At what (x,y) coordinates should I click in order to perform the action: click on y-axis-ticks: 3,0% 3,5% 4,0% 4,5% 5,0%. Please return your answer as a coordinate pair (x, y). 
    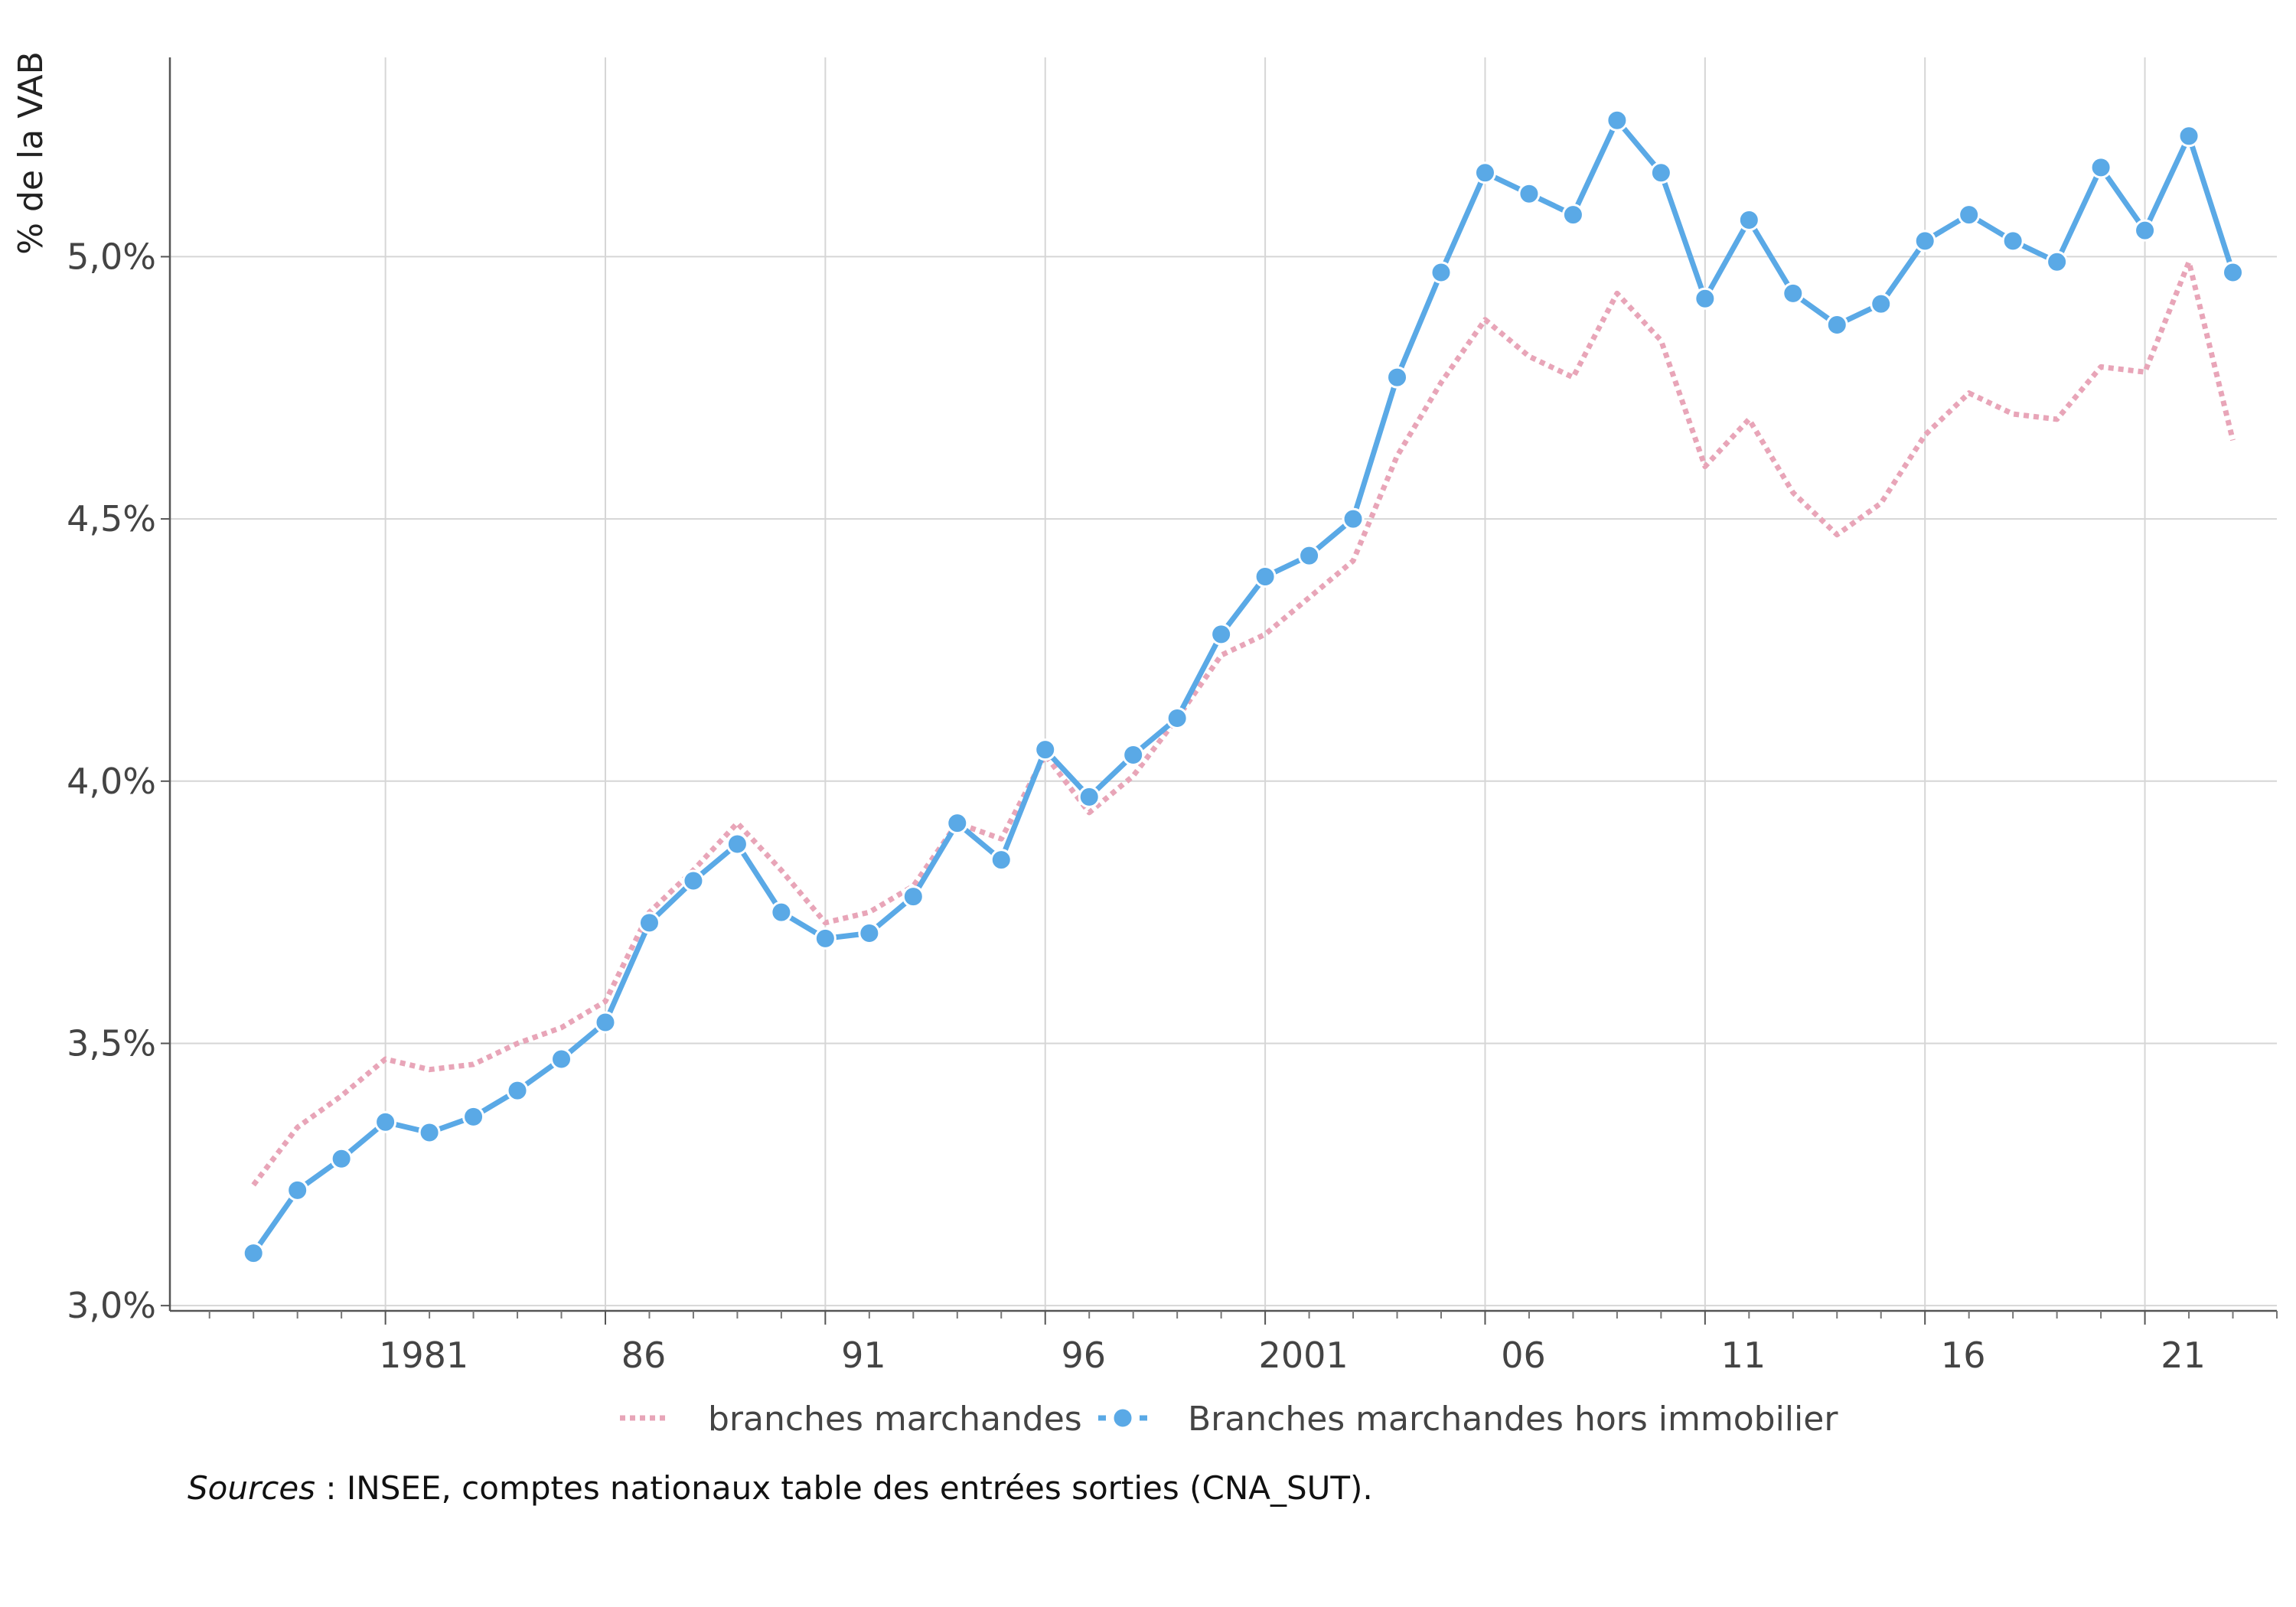
    Looking at the image, I should click on (118, 781).